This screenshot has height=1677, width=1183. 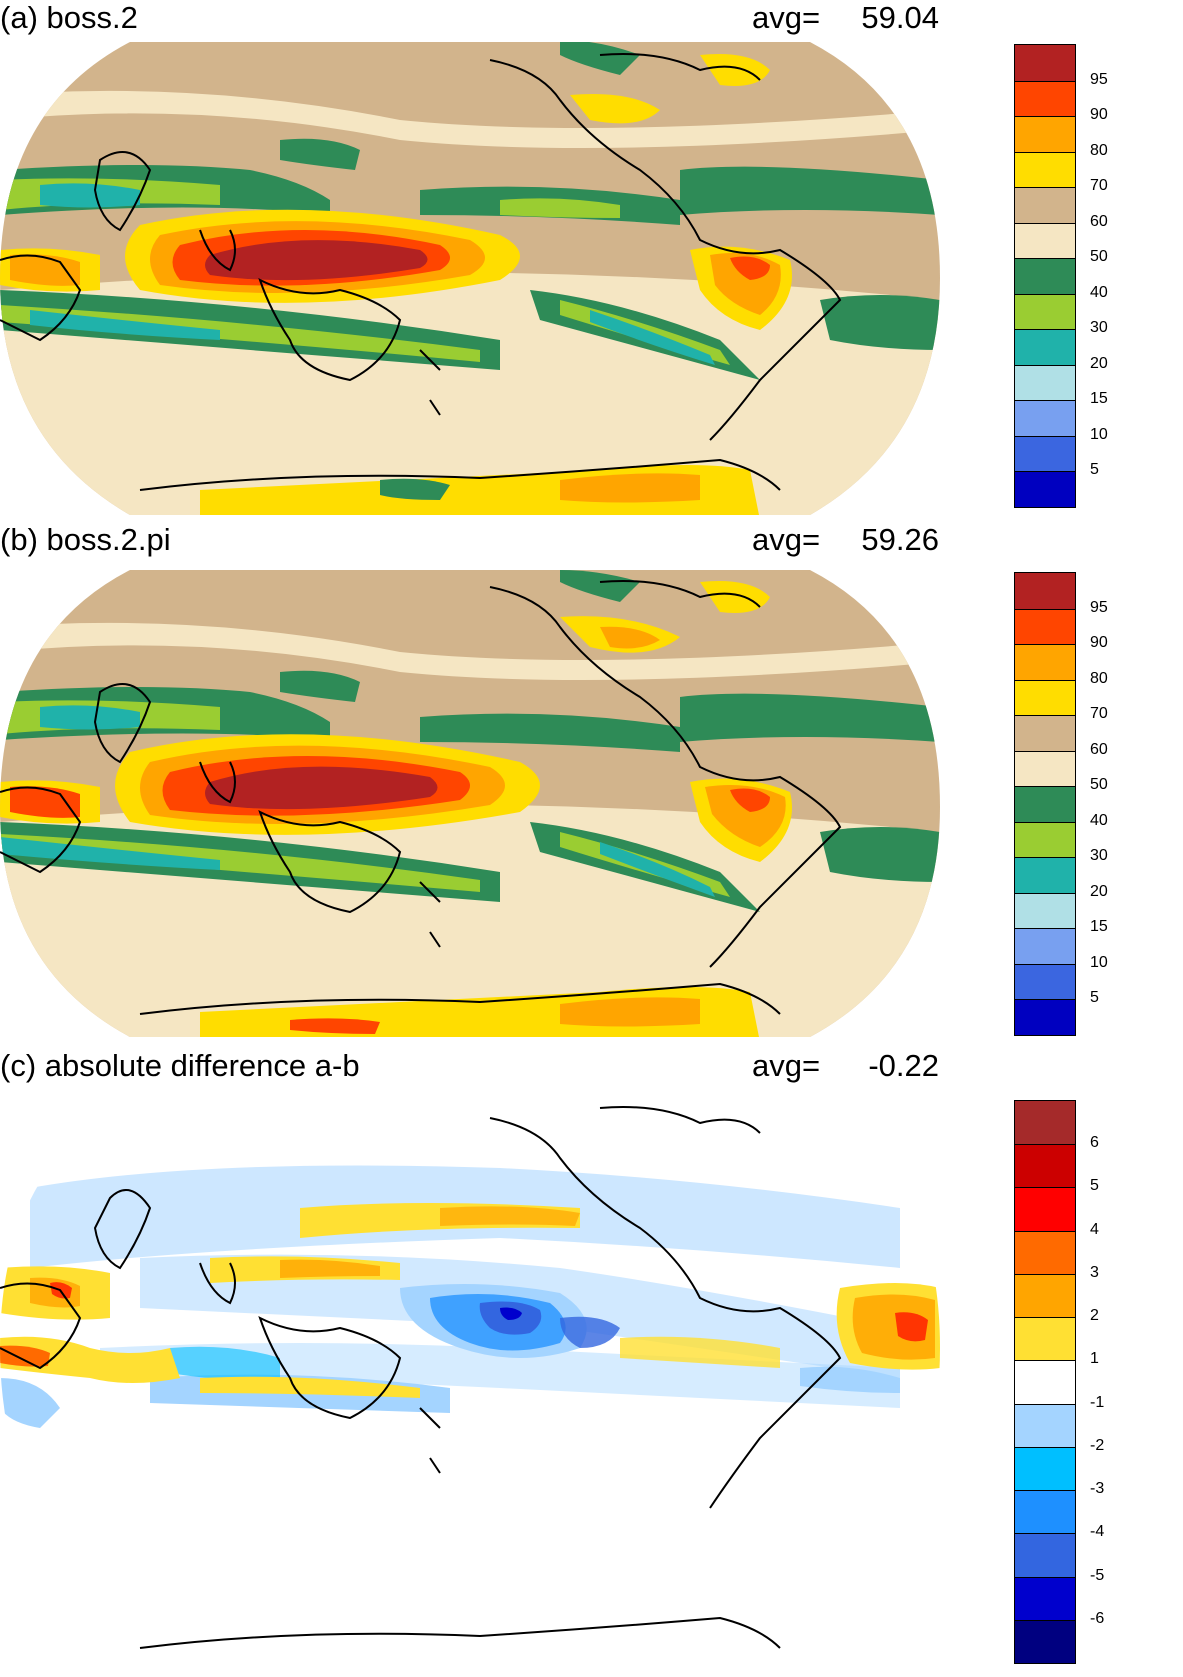 What do you see at coordinates (1094, 1143) in the screenshot?
I see `colorbar-tick-label: 6` at bounding box center [1094, 1143].